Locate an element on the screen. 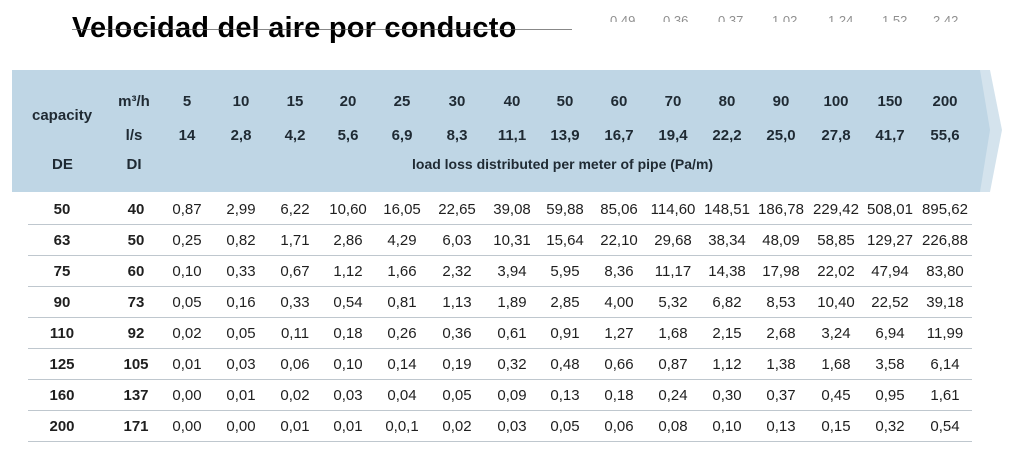  header-ls-value: 16,7 is located at coordinates (619, 135).